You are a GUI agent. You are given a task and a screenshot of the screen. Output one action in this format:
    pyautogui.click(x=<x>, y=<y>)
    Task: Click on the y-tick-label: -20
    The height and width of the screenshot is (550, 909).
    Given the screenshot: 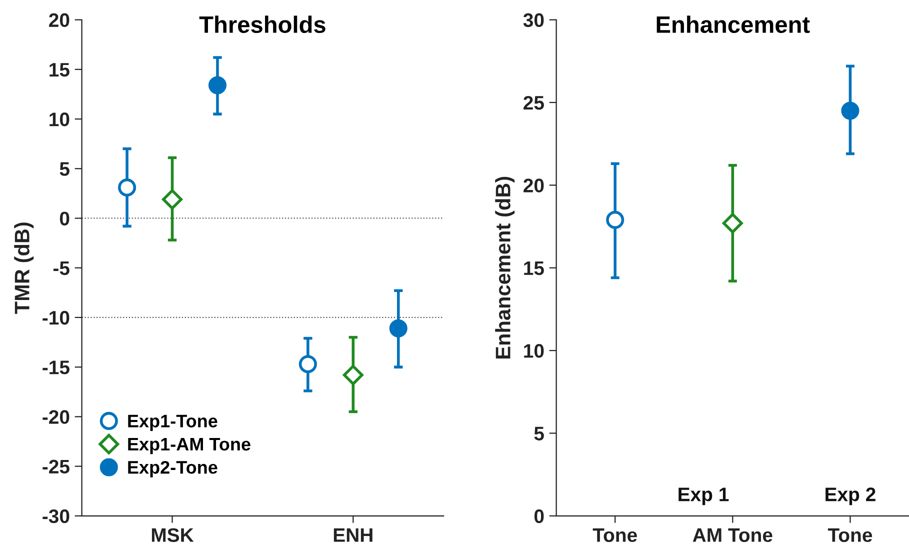 What is the action you would take?
    pyautogui.click(x=56, y=417)
    